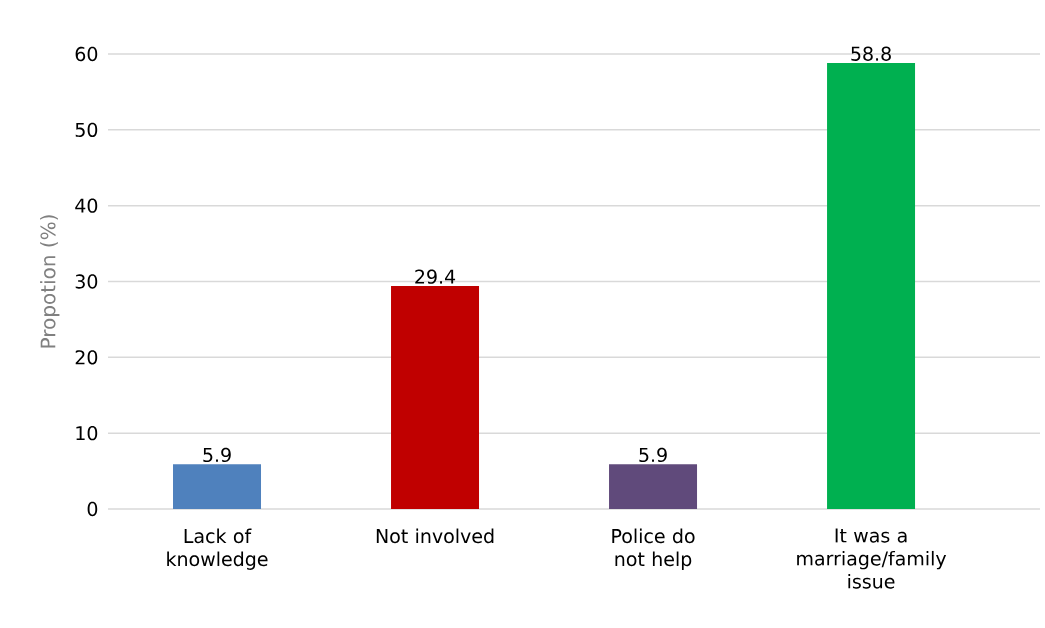 The height and width of the screenshot is (628, 1045). Describe the element at coordinates (435, 276) in the screenshot. I see `data-label: 29.4` at that location.